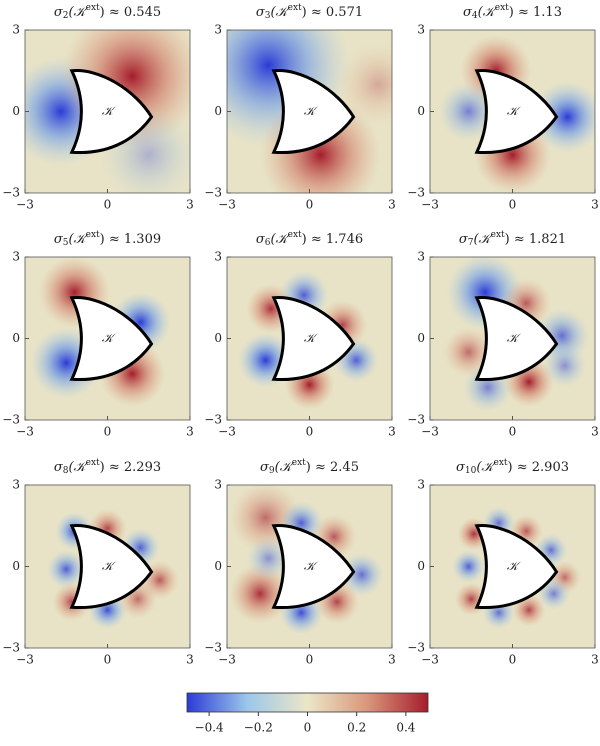  I want to click on panel-title: σ2(𝒦ext) ≈ 0.545, so click(107, 12).